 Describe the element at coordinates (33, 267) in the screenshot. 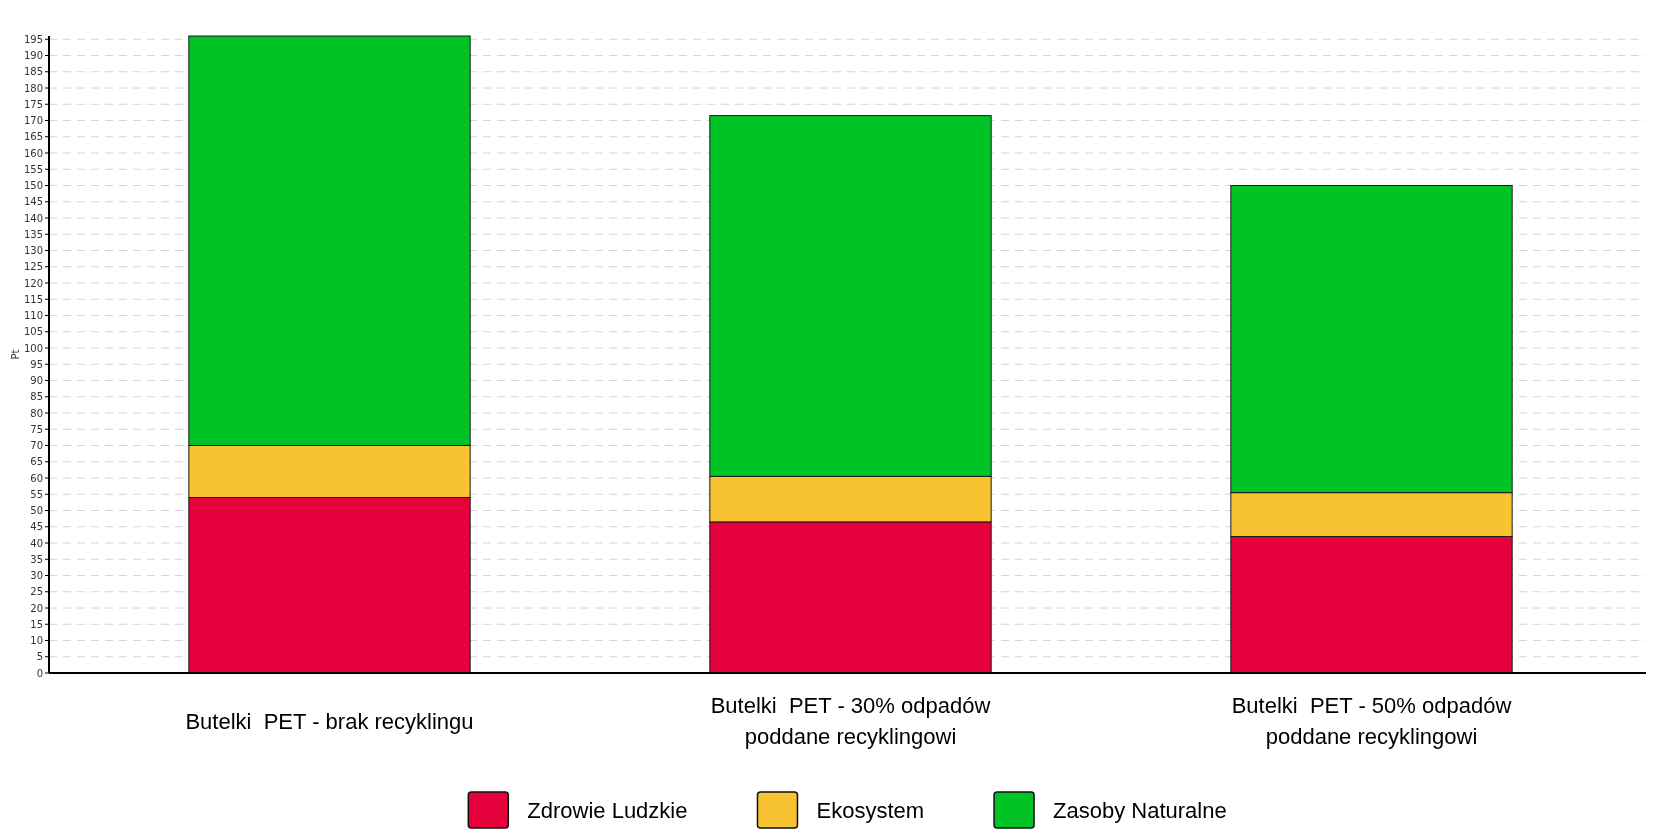

I see `y-tick-label: 125` at that location.